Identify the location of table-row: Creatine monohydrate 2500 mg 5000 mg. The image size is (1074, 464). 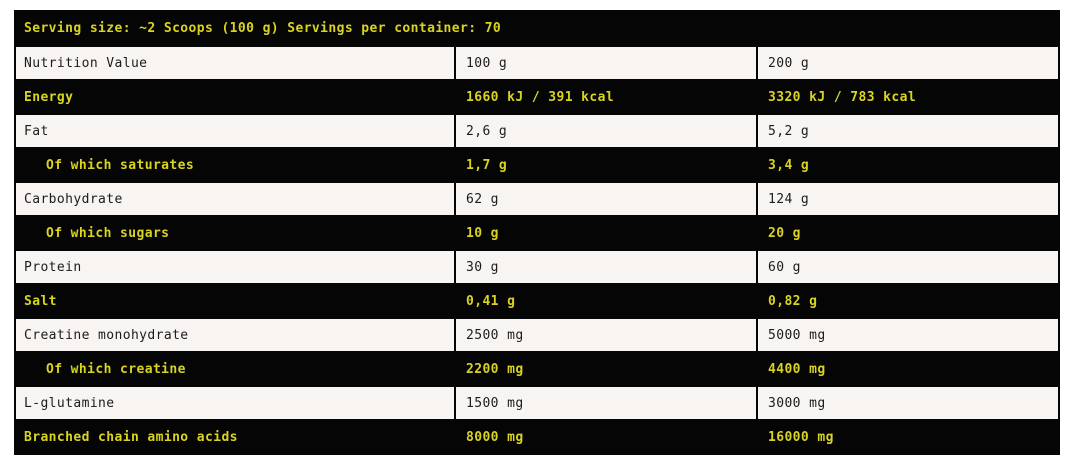
(537, 336).